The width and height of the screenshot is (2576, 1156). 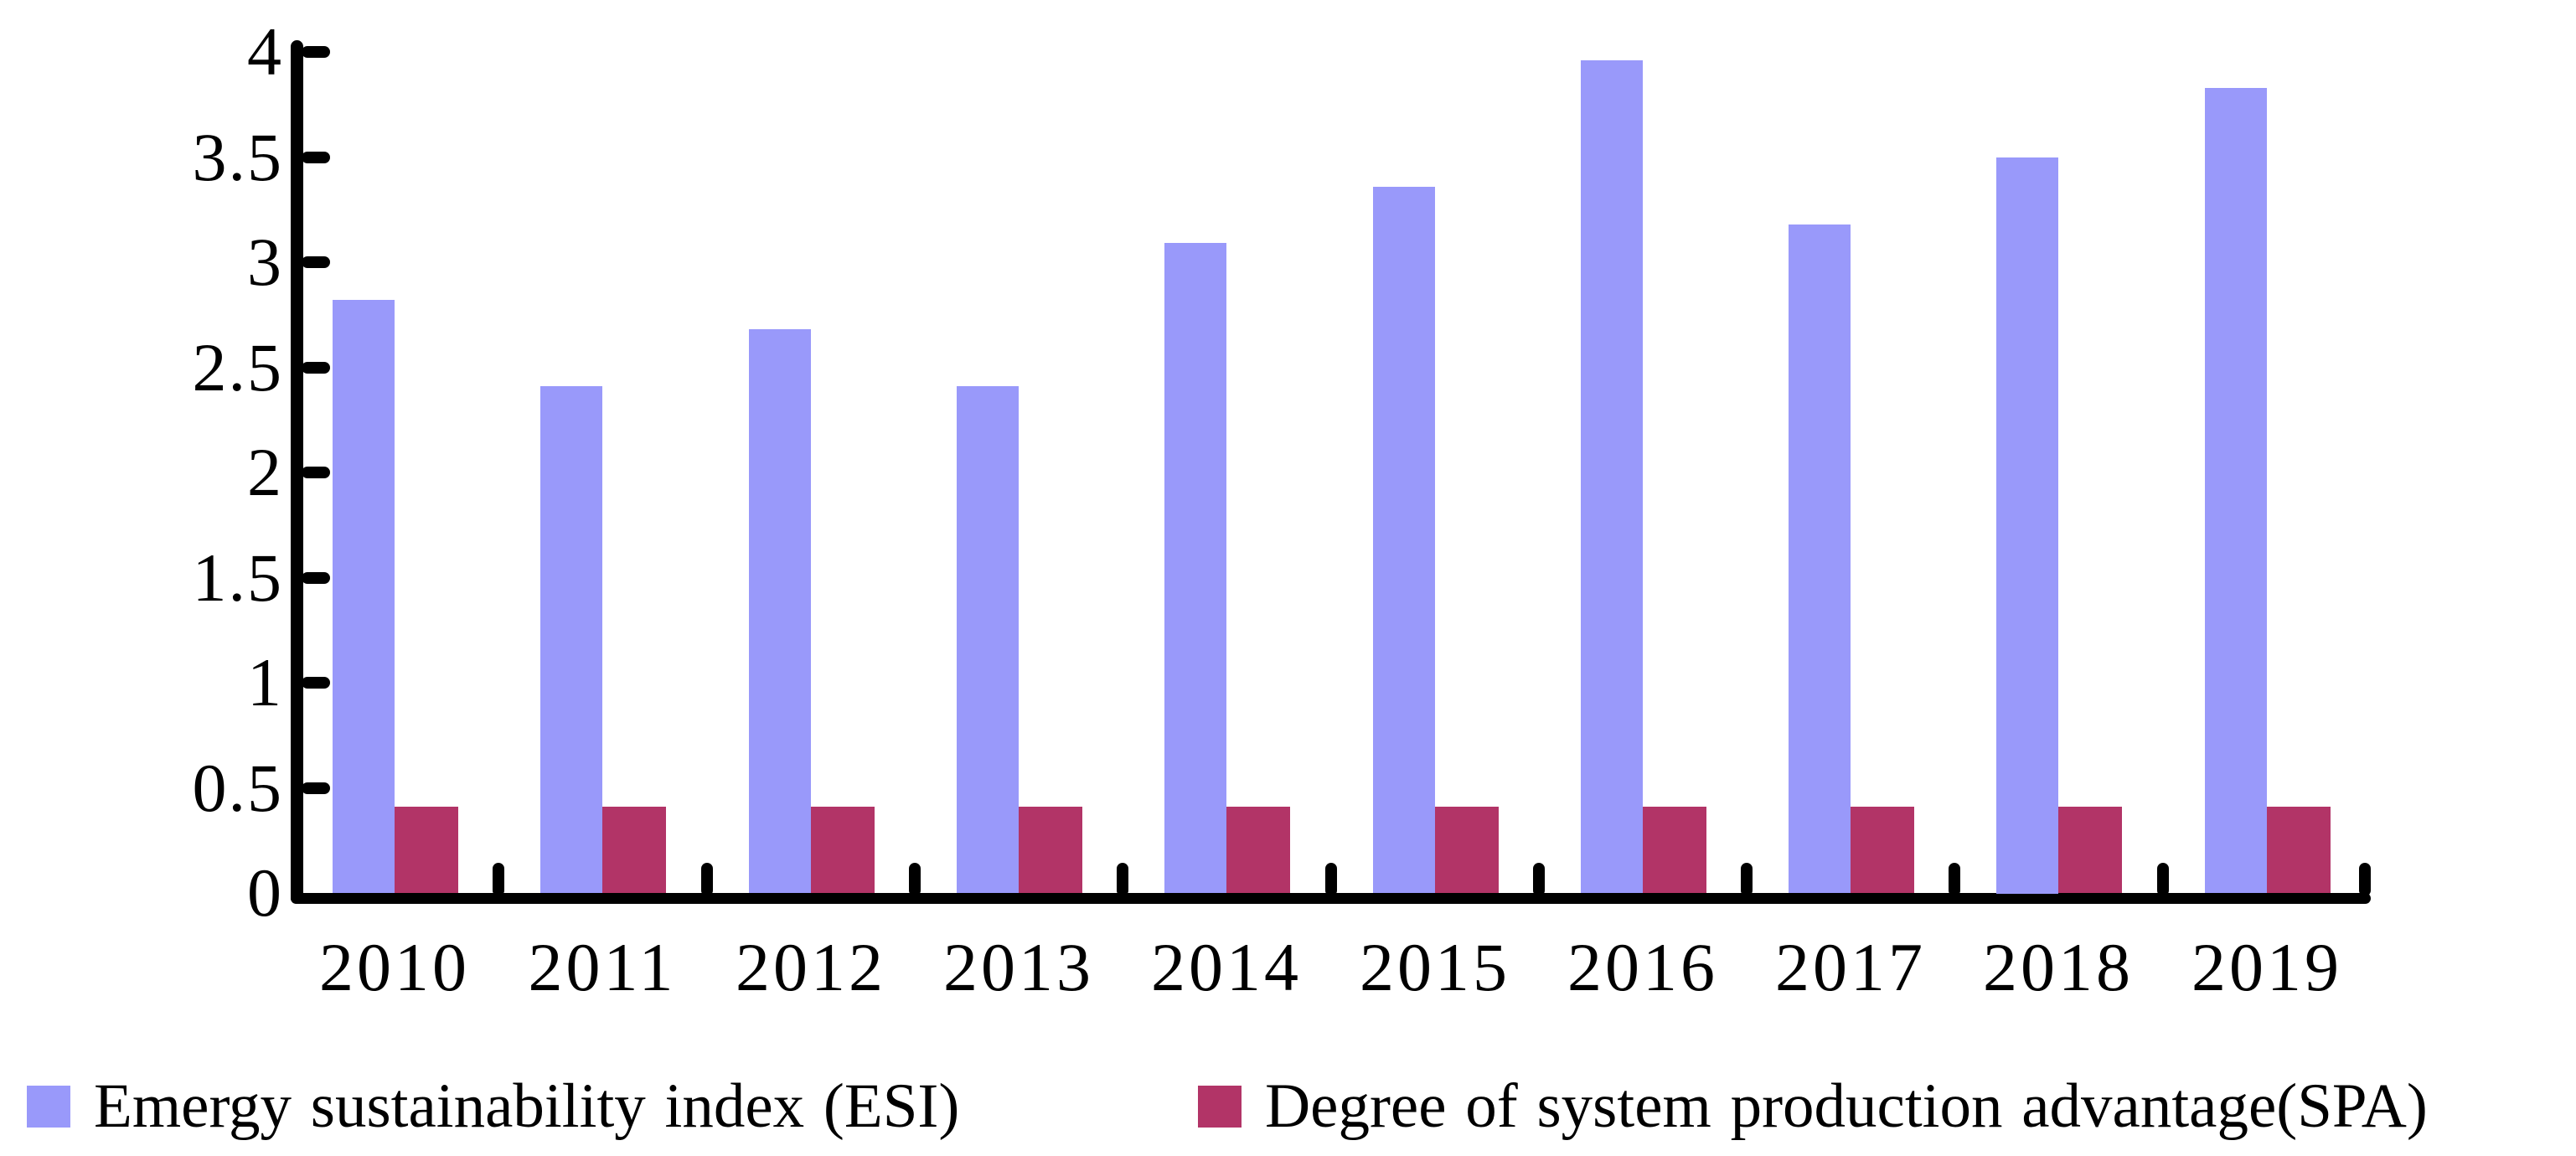 I want to click on bar-esi-2010, so click(x=364, y=597).